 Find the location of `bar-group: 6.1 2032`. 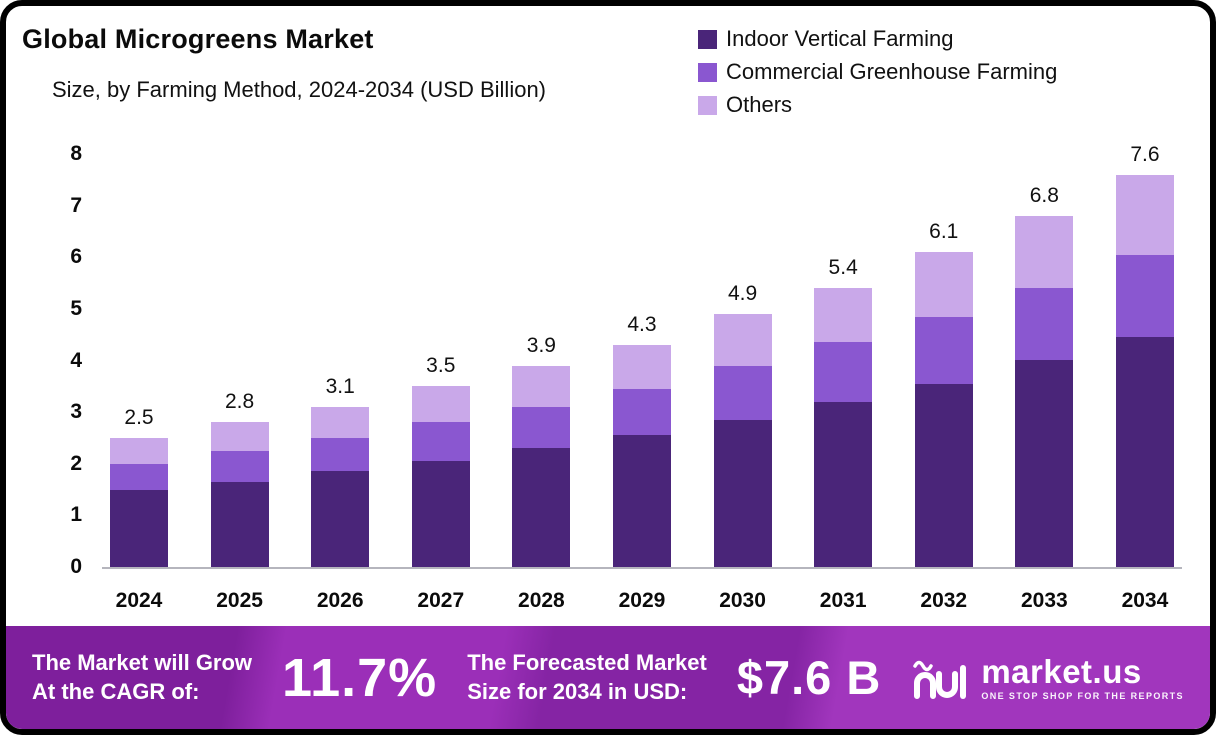

bar-group: 6.1 2032 is located at coordinates (943, 416).